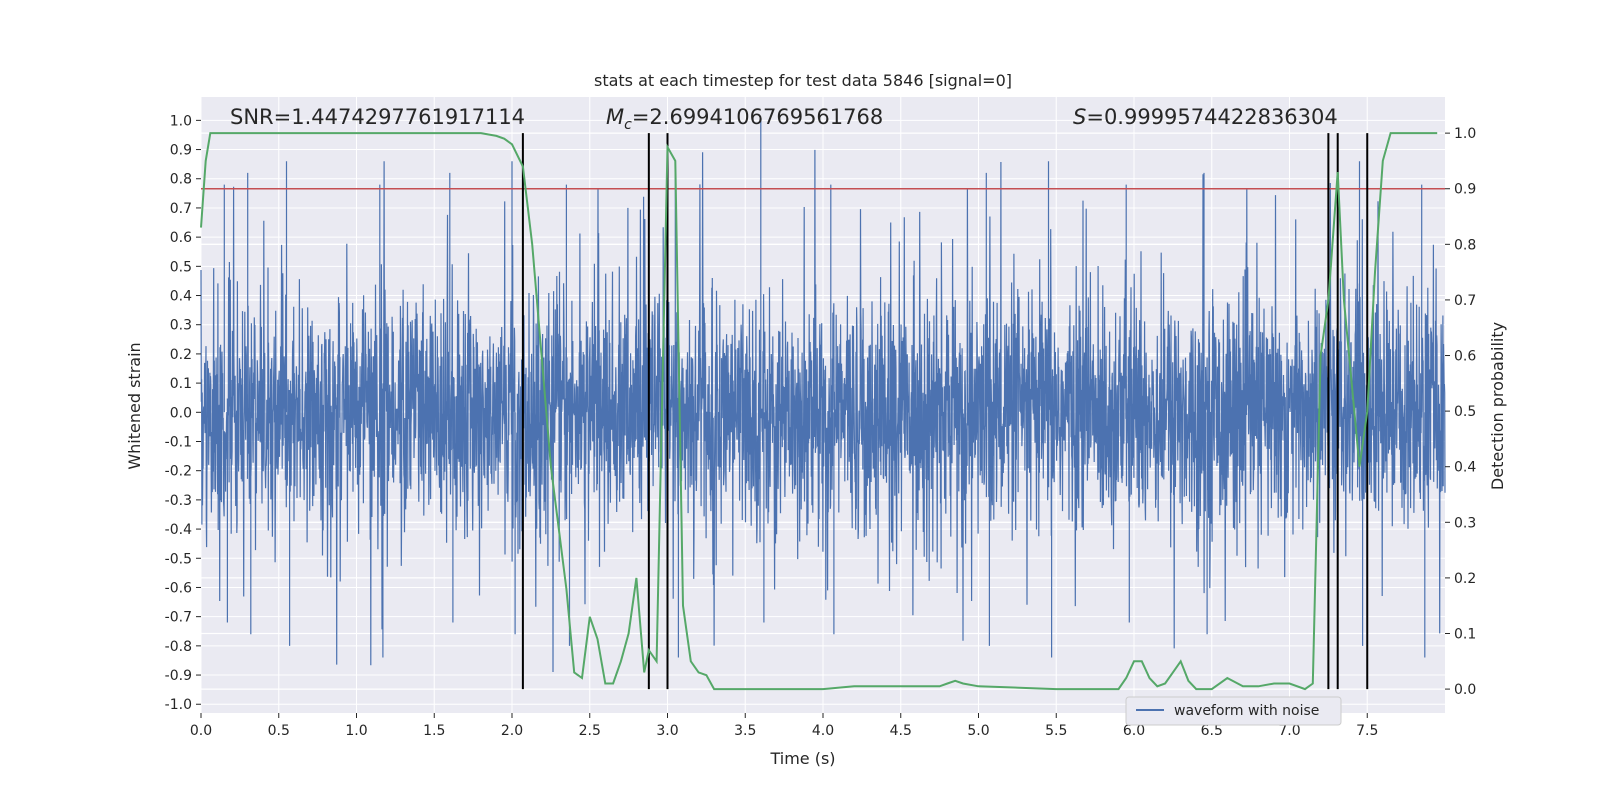  Describe the element at coordinates (178, 588) in the screenshot. I see `y-tick-label: -0.6` at that location.